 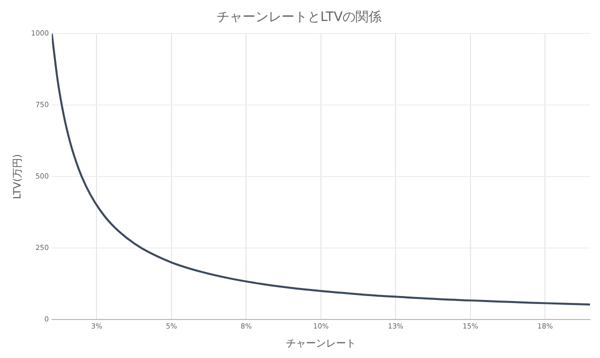 What do you see at coordinates (299, 18) in the screenshot?
I see `chart-title: チャーンレートとLTVの関係` at bounding box center [299, 18].